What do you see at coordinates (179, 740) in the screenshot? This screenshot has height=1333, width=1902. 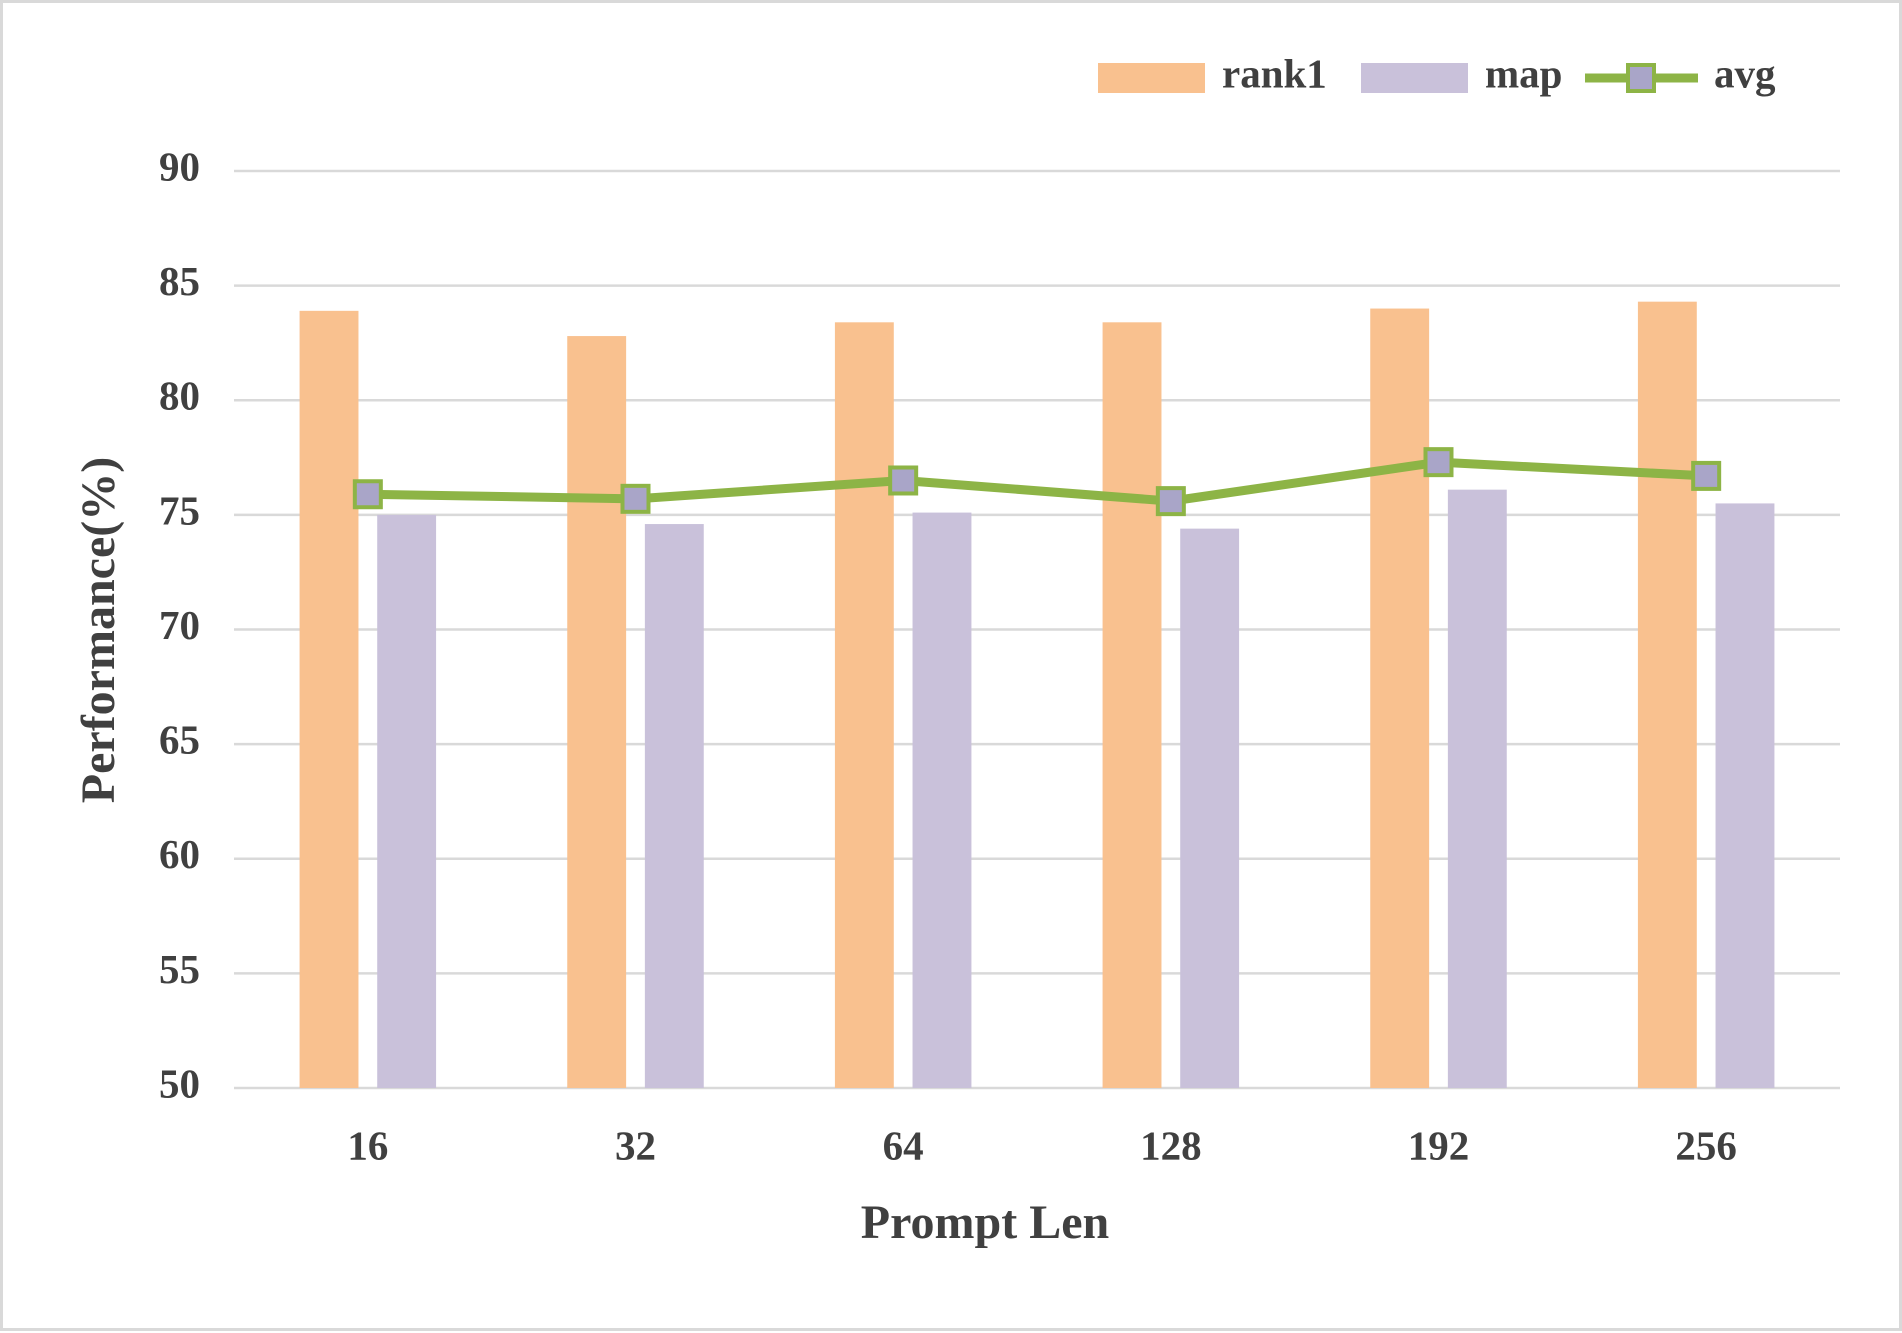 I see `y-tick-label: 65` at bounding box center [179, 740].